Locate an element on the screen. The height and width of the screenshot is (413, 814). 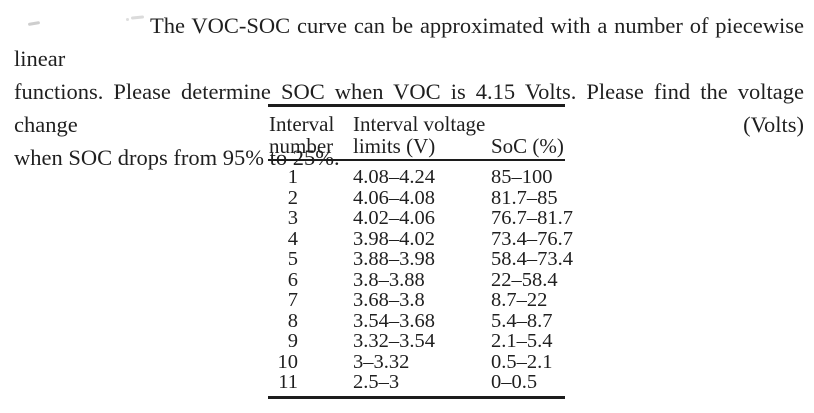
cell-soc: 76.7–81.7 is located at coordinates (532, 218).